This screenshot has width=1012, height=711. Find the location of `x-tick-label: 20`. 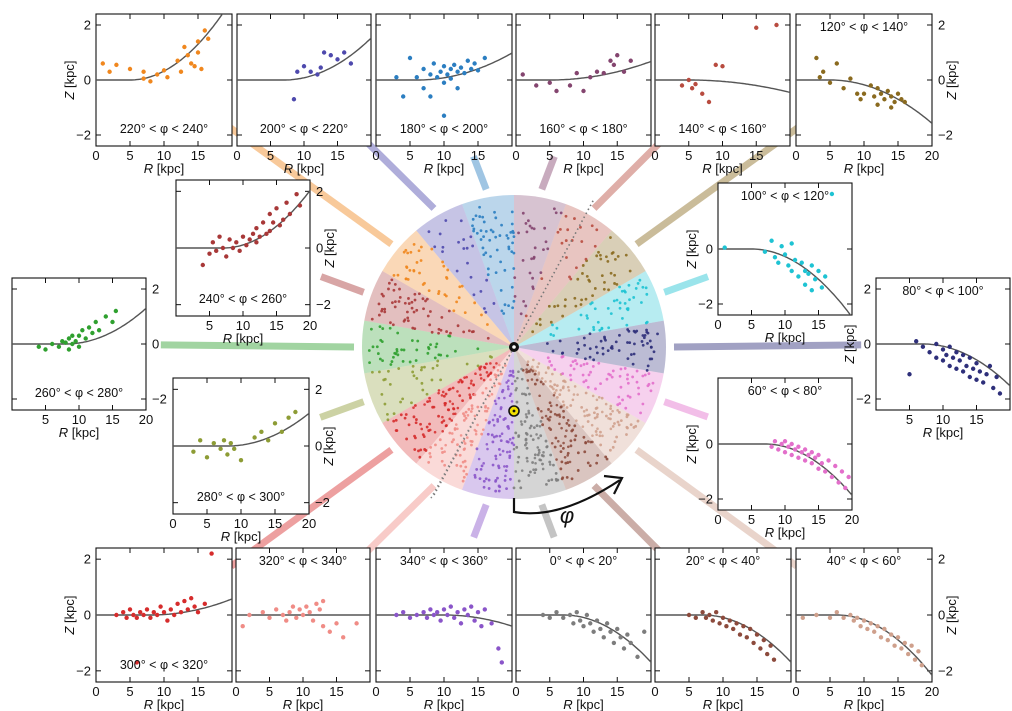

x-tick-label: 20 is located at coordinates (309, 523).